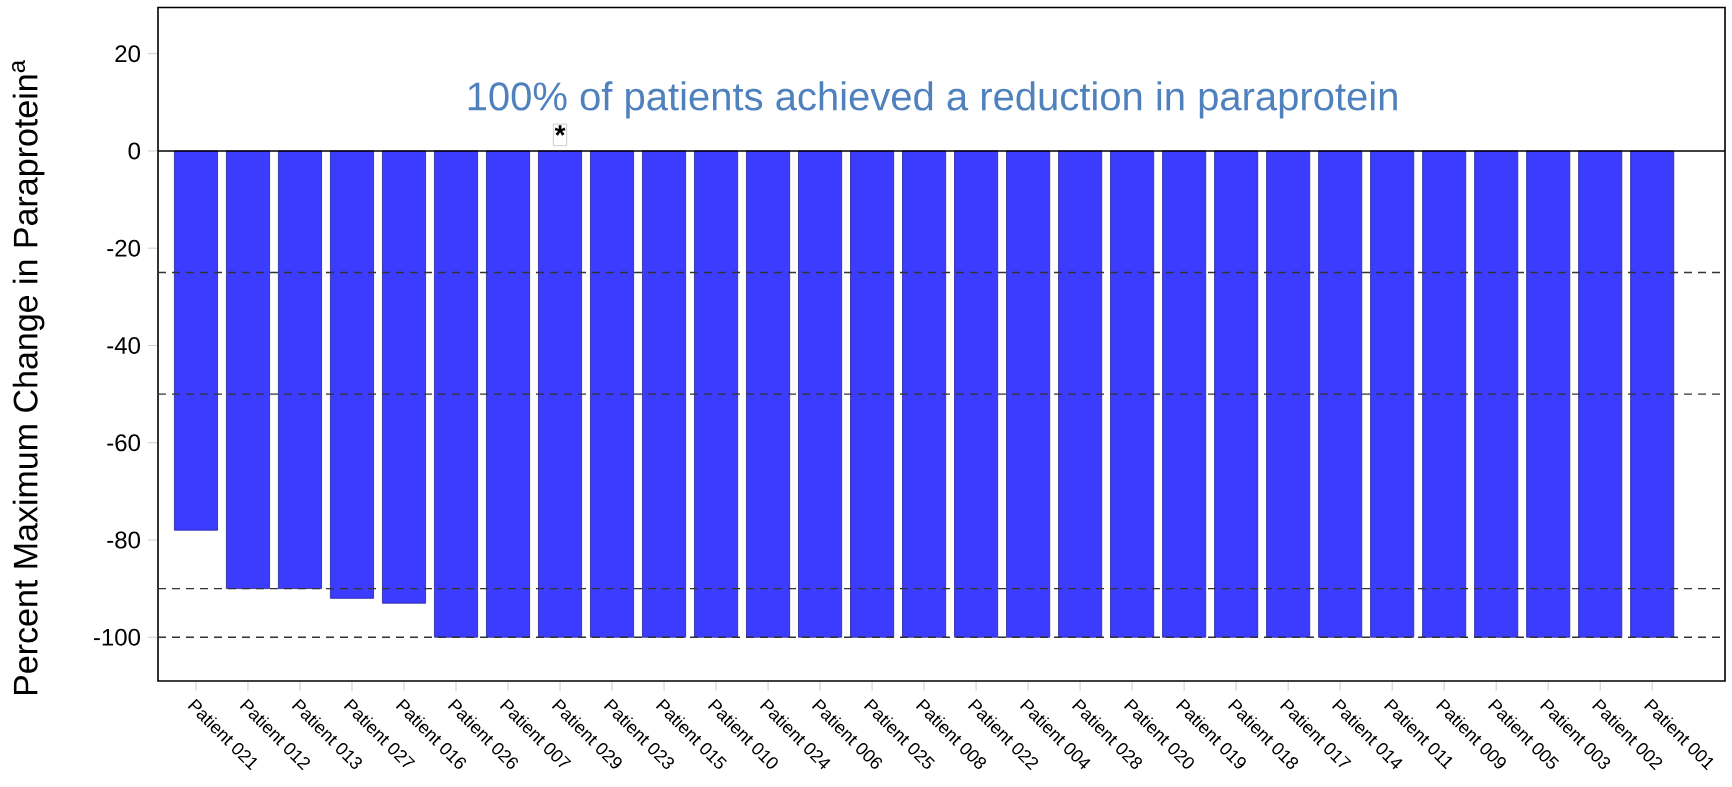 This screenshot has width=1732, height=787. I want to click on y-tick-label: -80, so click(124, 540).